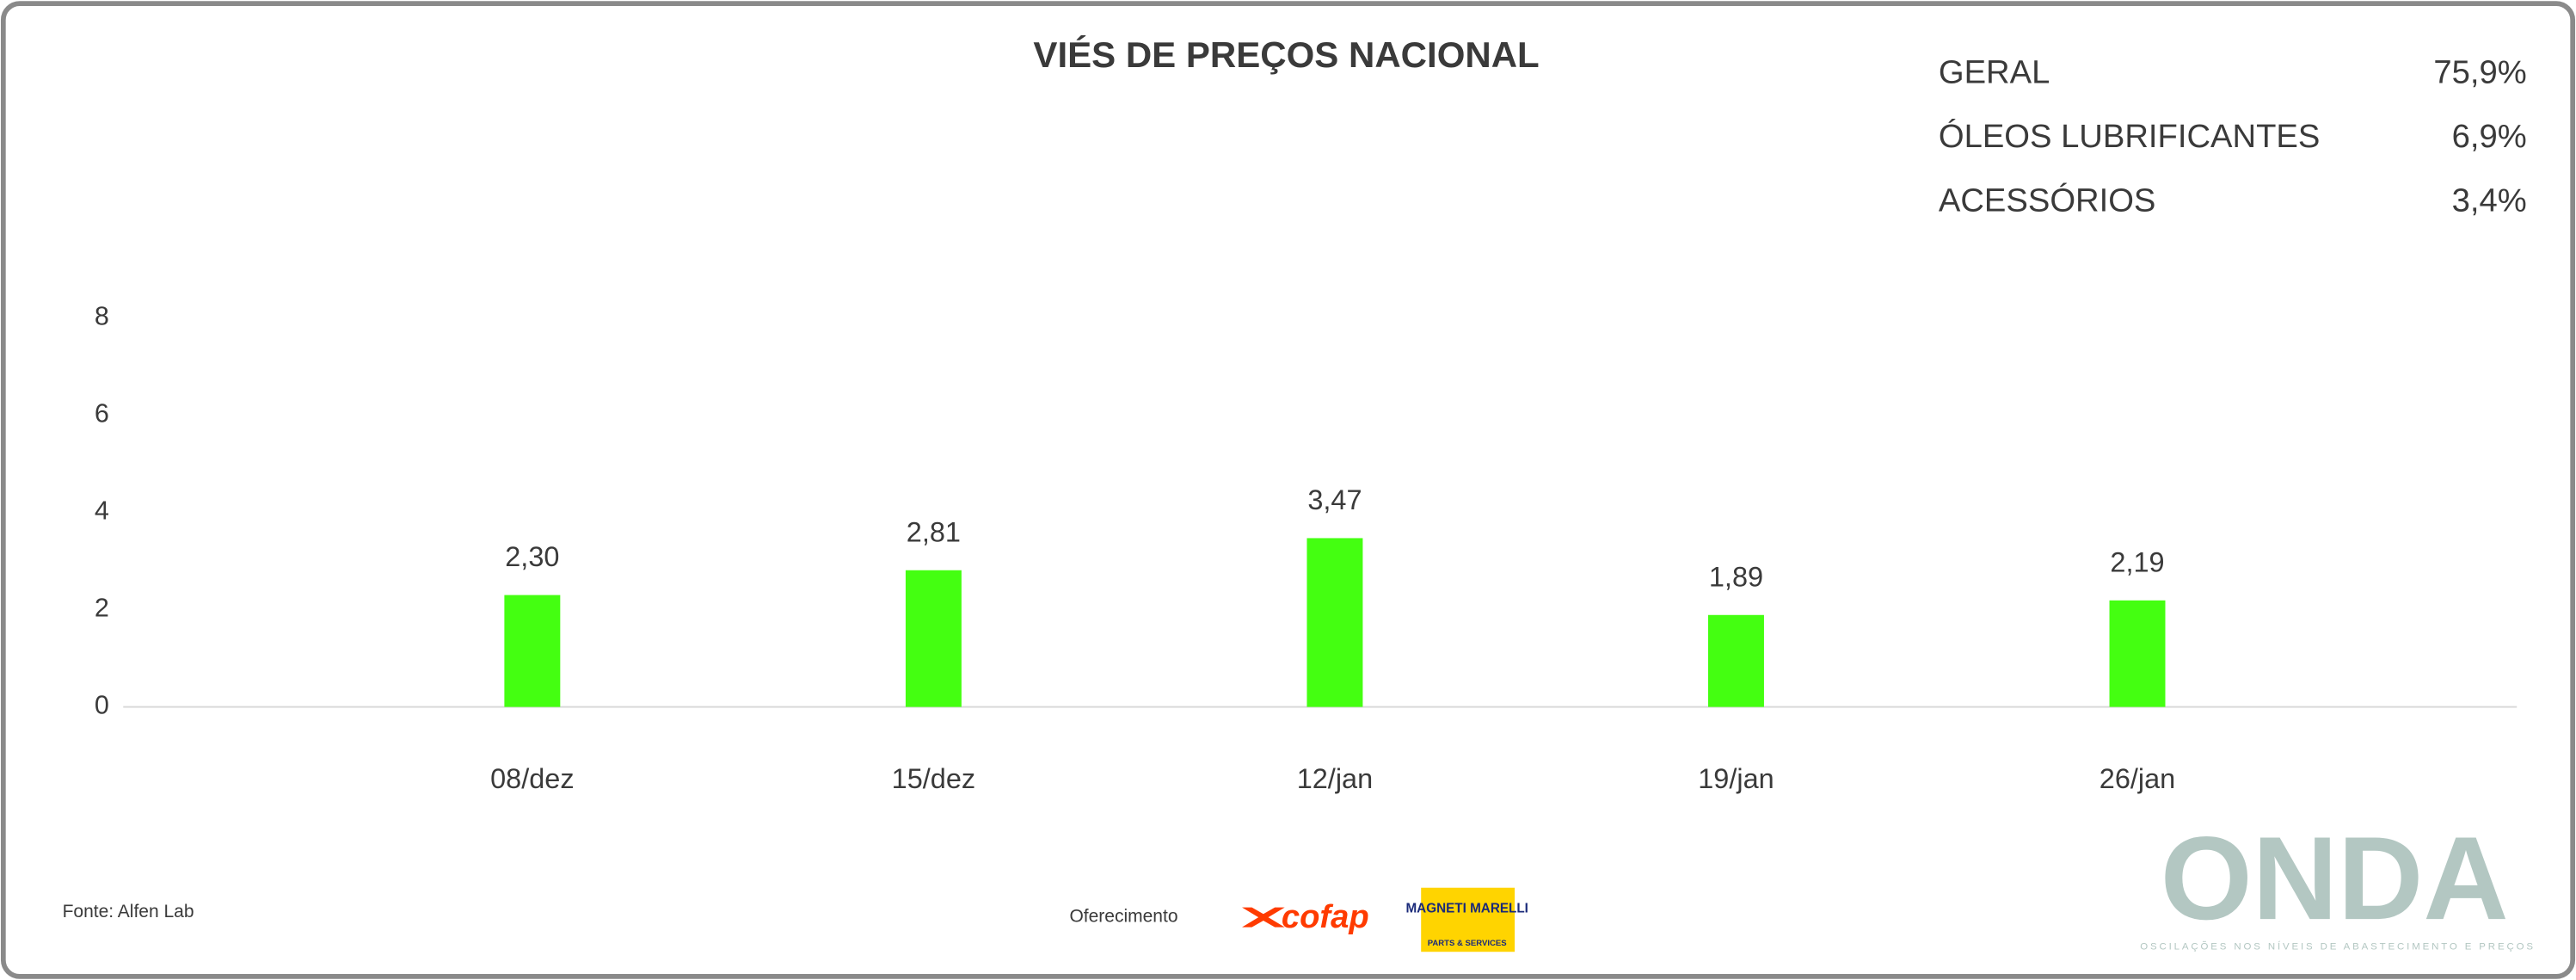  I want to click on x-tick-label: 12/jan, so click(1335, 778).